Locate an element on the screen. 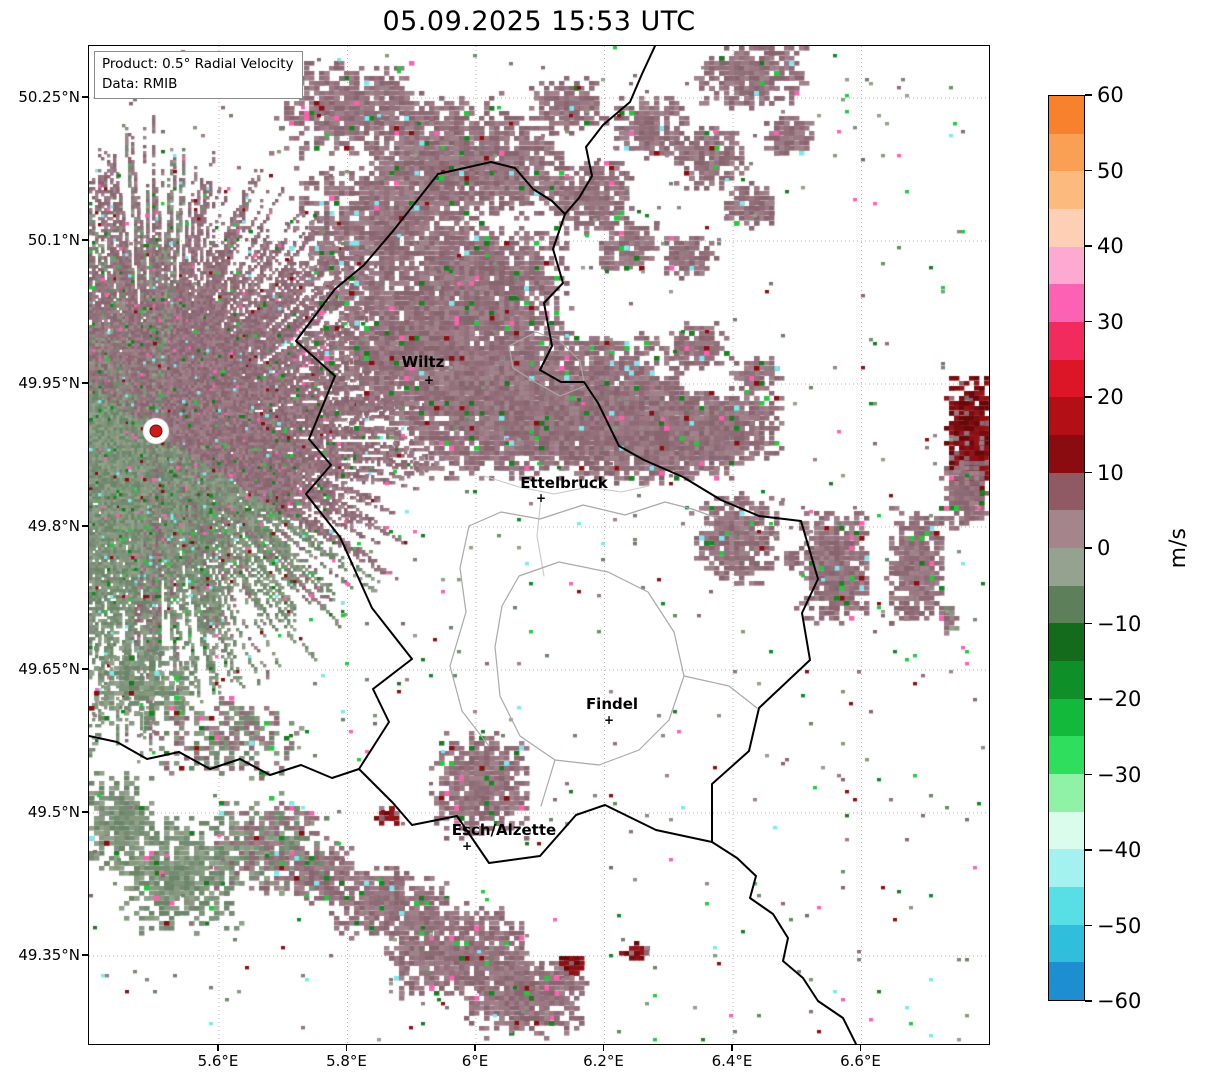 This screenshot has width=1207, height=1081. x-axis-tick-label: 6.4°E is located at coordinates (732, 1061).